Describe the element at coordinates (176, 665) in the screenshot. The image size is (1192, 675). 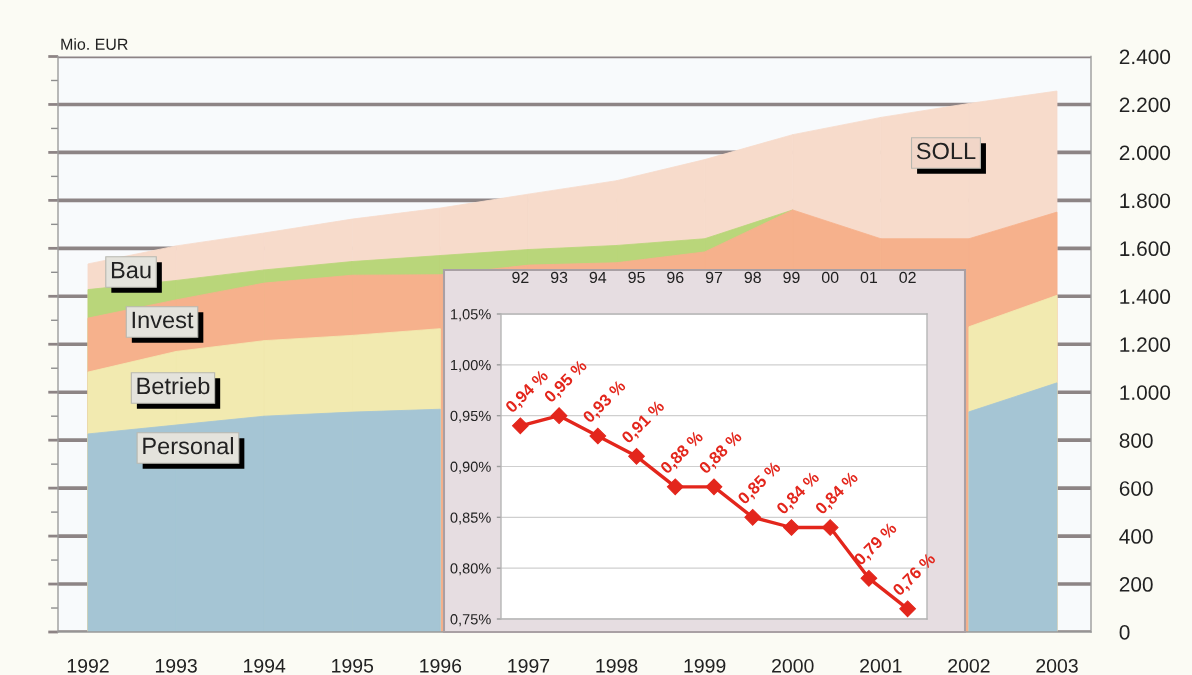
I see `x-tick-label: 1993` at that location.